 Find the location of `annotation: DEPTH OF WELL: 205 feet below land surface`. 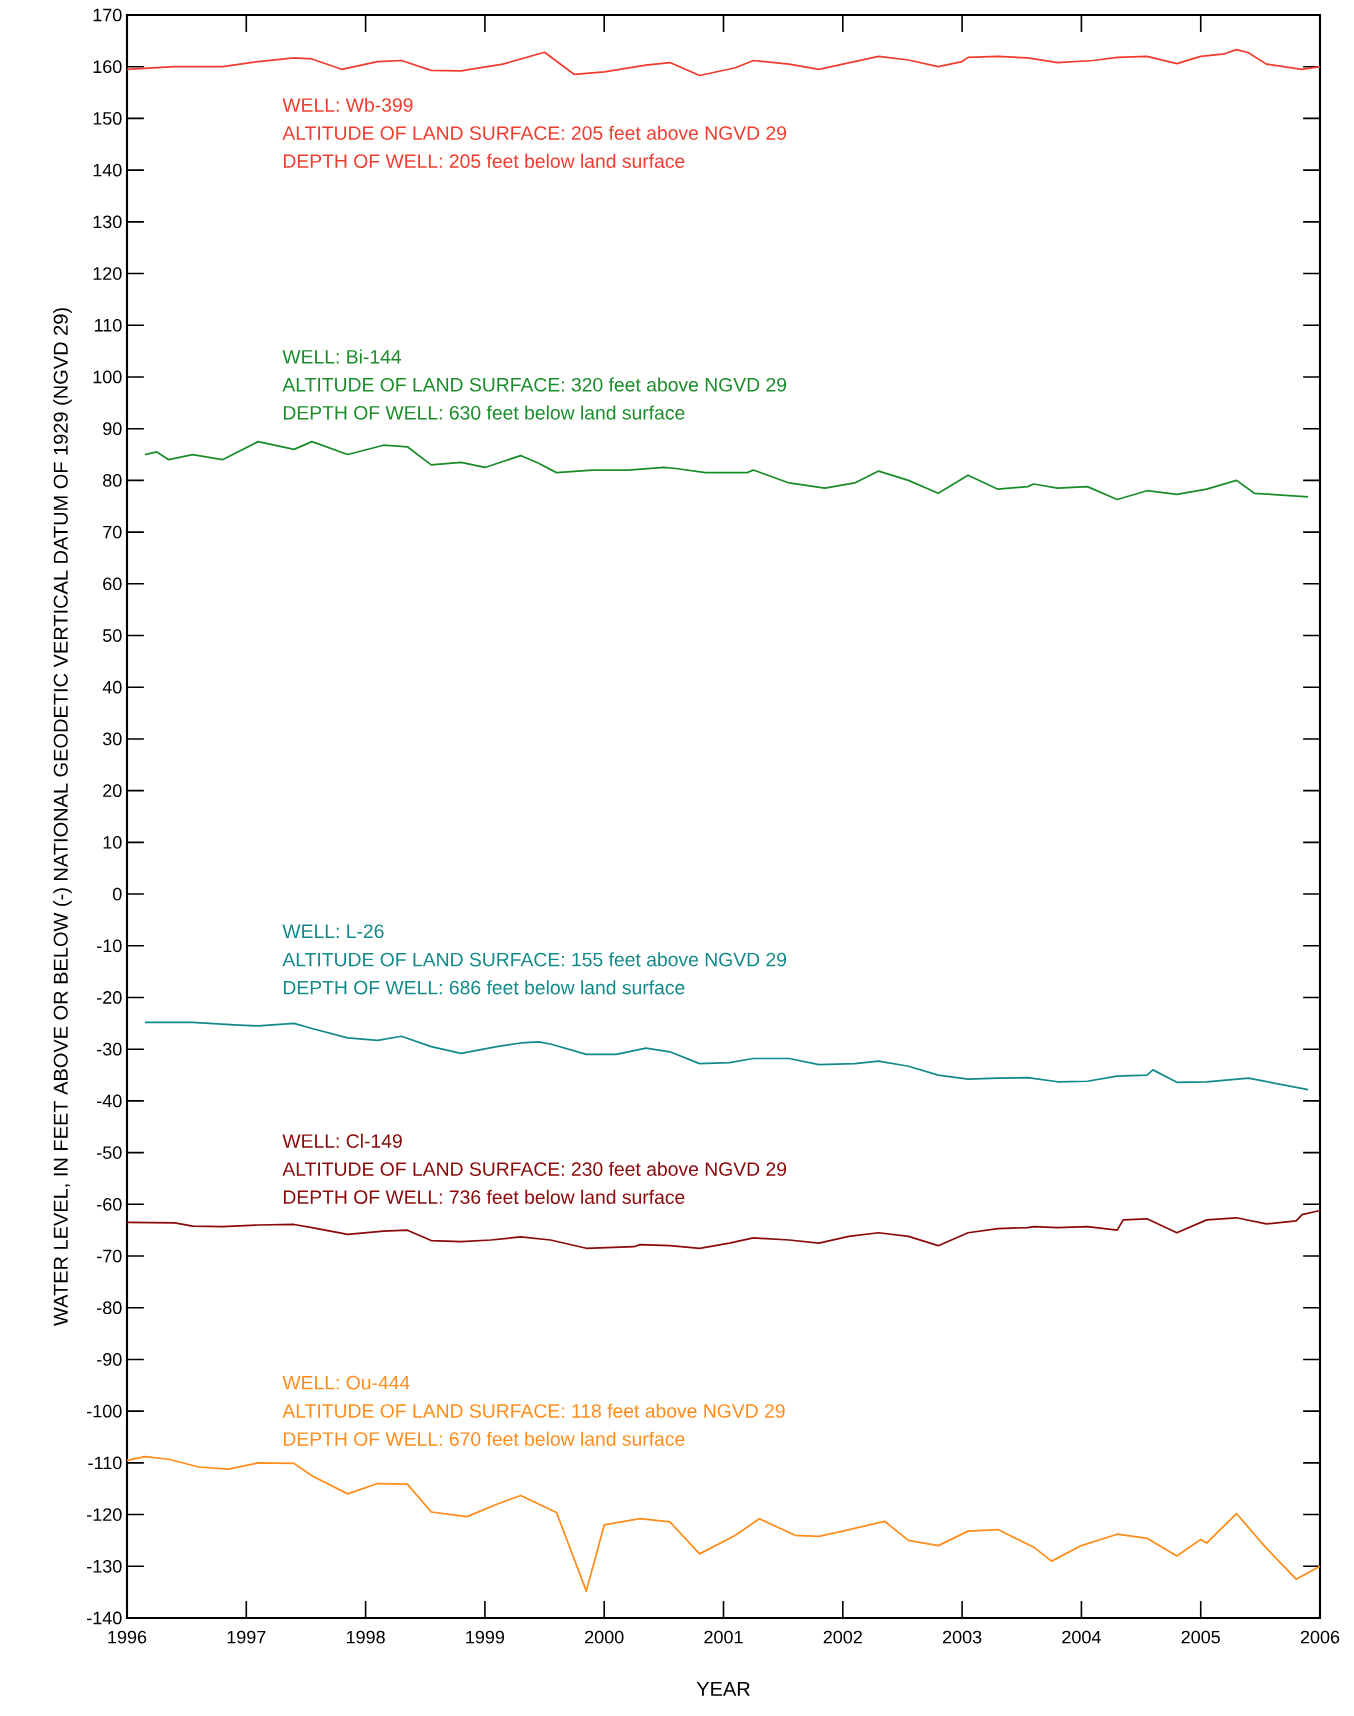

annotation: DEPTH OF WELL: 205 feet below land surface is located at coordinates (484, 160).